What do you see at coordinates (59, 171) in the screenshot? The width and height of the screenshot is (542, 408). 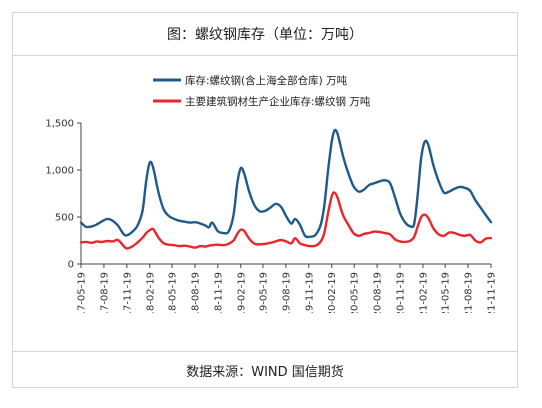 I see `y-tick-label: 1,000` at bounding box center [59, 171].